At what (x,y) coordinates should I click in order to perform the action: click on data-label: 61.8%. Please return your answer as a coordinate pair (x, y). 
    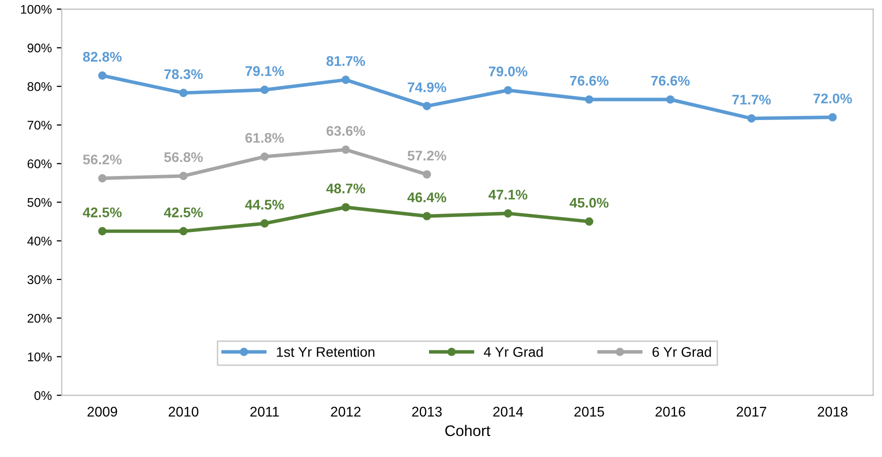
    Looking at the image, I should click on (264, 137).